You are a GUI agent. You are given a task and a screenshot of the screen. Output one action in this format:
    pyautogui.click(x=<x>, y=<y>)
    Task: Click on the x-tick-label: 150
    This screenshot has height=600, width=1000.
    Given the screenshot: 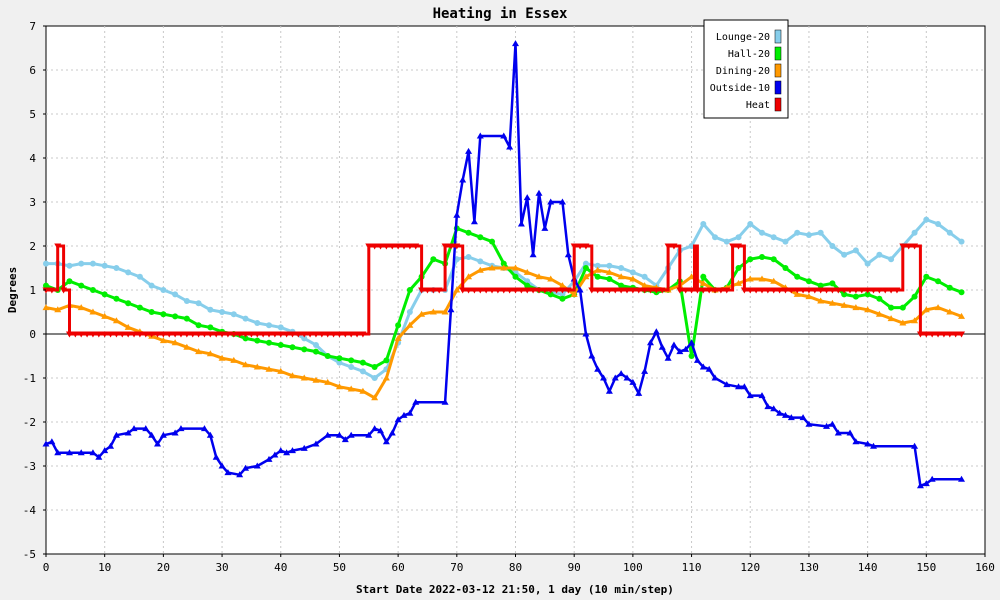 What is the action you would take?
    pyautogui.click(x=926, y=567)
    